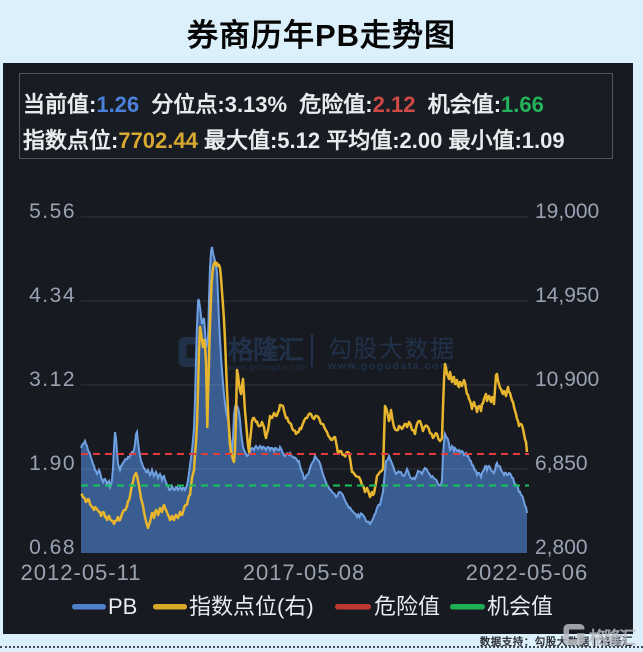 The image size is (643, 652). Describe the element at coordinates (122, 606) in the screenshot. I see `svg-text: PB` at that location.